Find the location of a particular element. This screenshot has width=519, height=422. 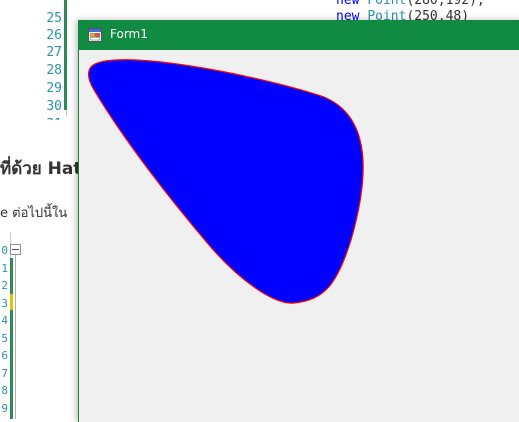

line-number: 31 is located at coordinates (54, 118).